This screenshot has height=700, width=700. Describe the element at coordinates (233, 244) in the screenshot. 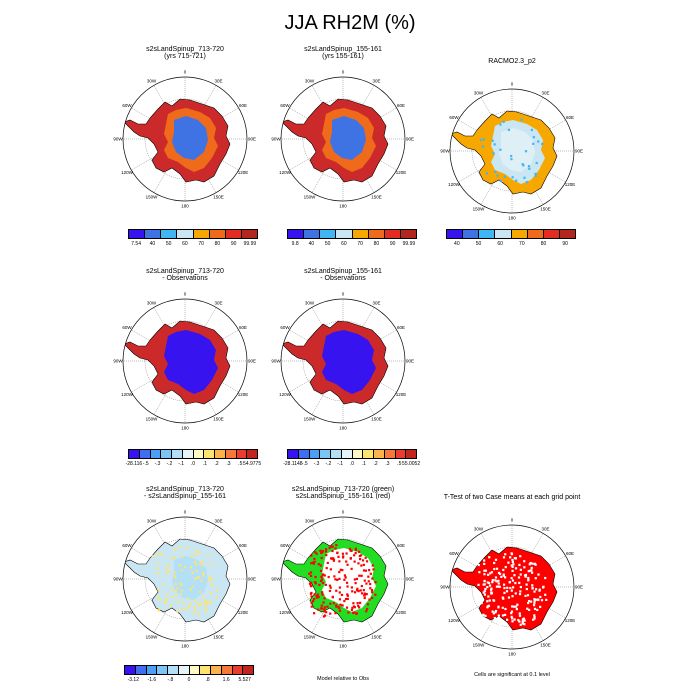

I see `colorbar-tick-label: 90` at that location.